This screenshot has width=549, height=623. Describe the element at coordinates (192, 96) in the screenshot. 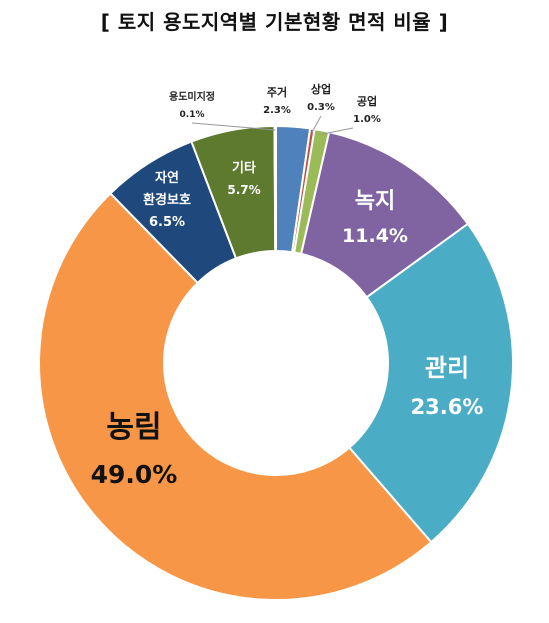

I see `label-name-용도미지정: 용도미지정` at that location.